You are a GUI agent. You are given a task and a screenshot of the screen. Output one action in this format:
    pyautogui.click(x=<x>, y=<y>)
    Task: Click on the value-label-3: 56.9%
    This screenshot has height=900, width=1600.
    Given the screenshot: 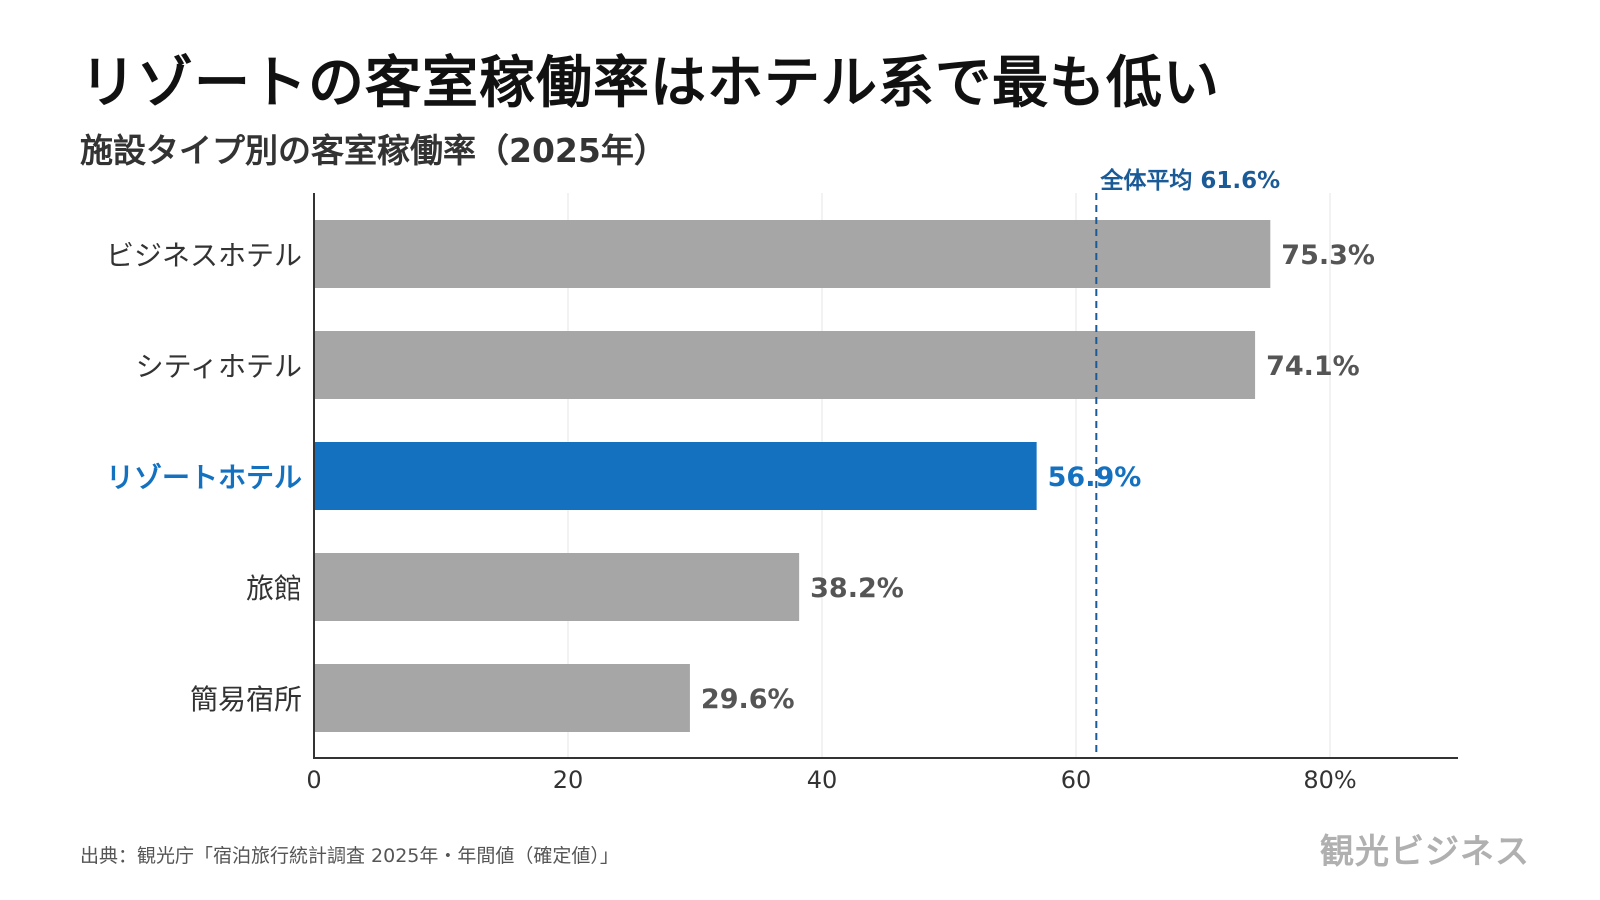 What is the action you would take?
    pyautogui.click(x=1095, y=477)
    